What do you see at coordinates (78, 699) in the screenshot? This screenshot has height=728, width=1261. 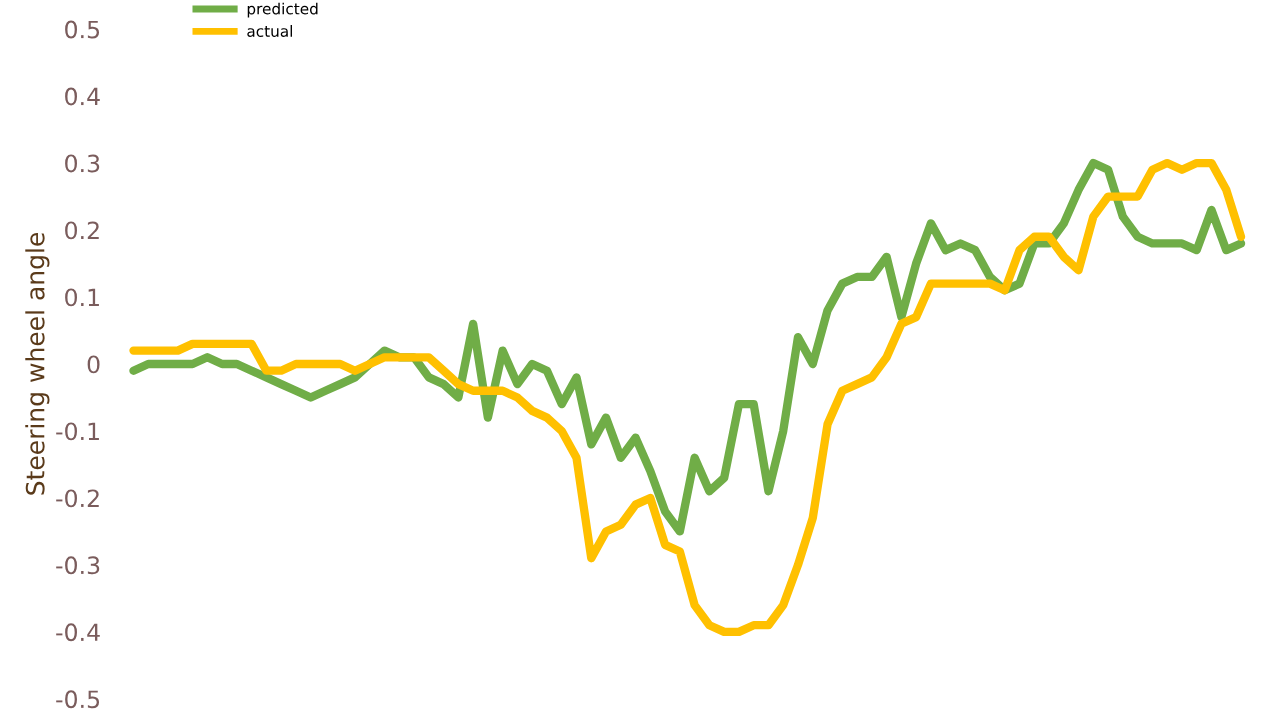 I see `y-tick-label: -0.5` at bounding box center [78, 699].